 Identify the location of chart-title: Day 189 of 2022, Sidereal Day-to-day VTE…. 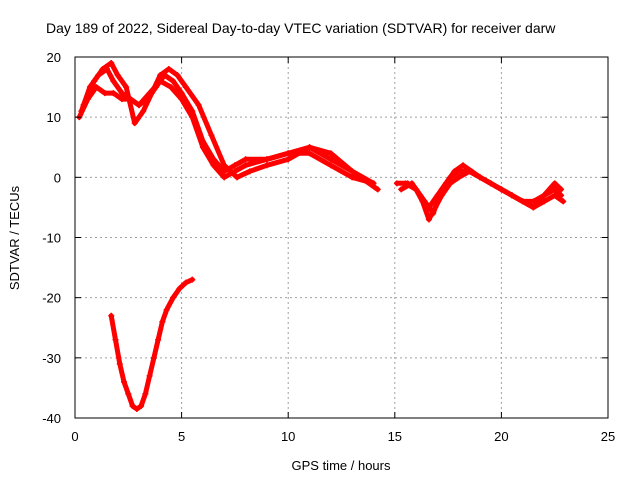
(301, 28).